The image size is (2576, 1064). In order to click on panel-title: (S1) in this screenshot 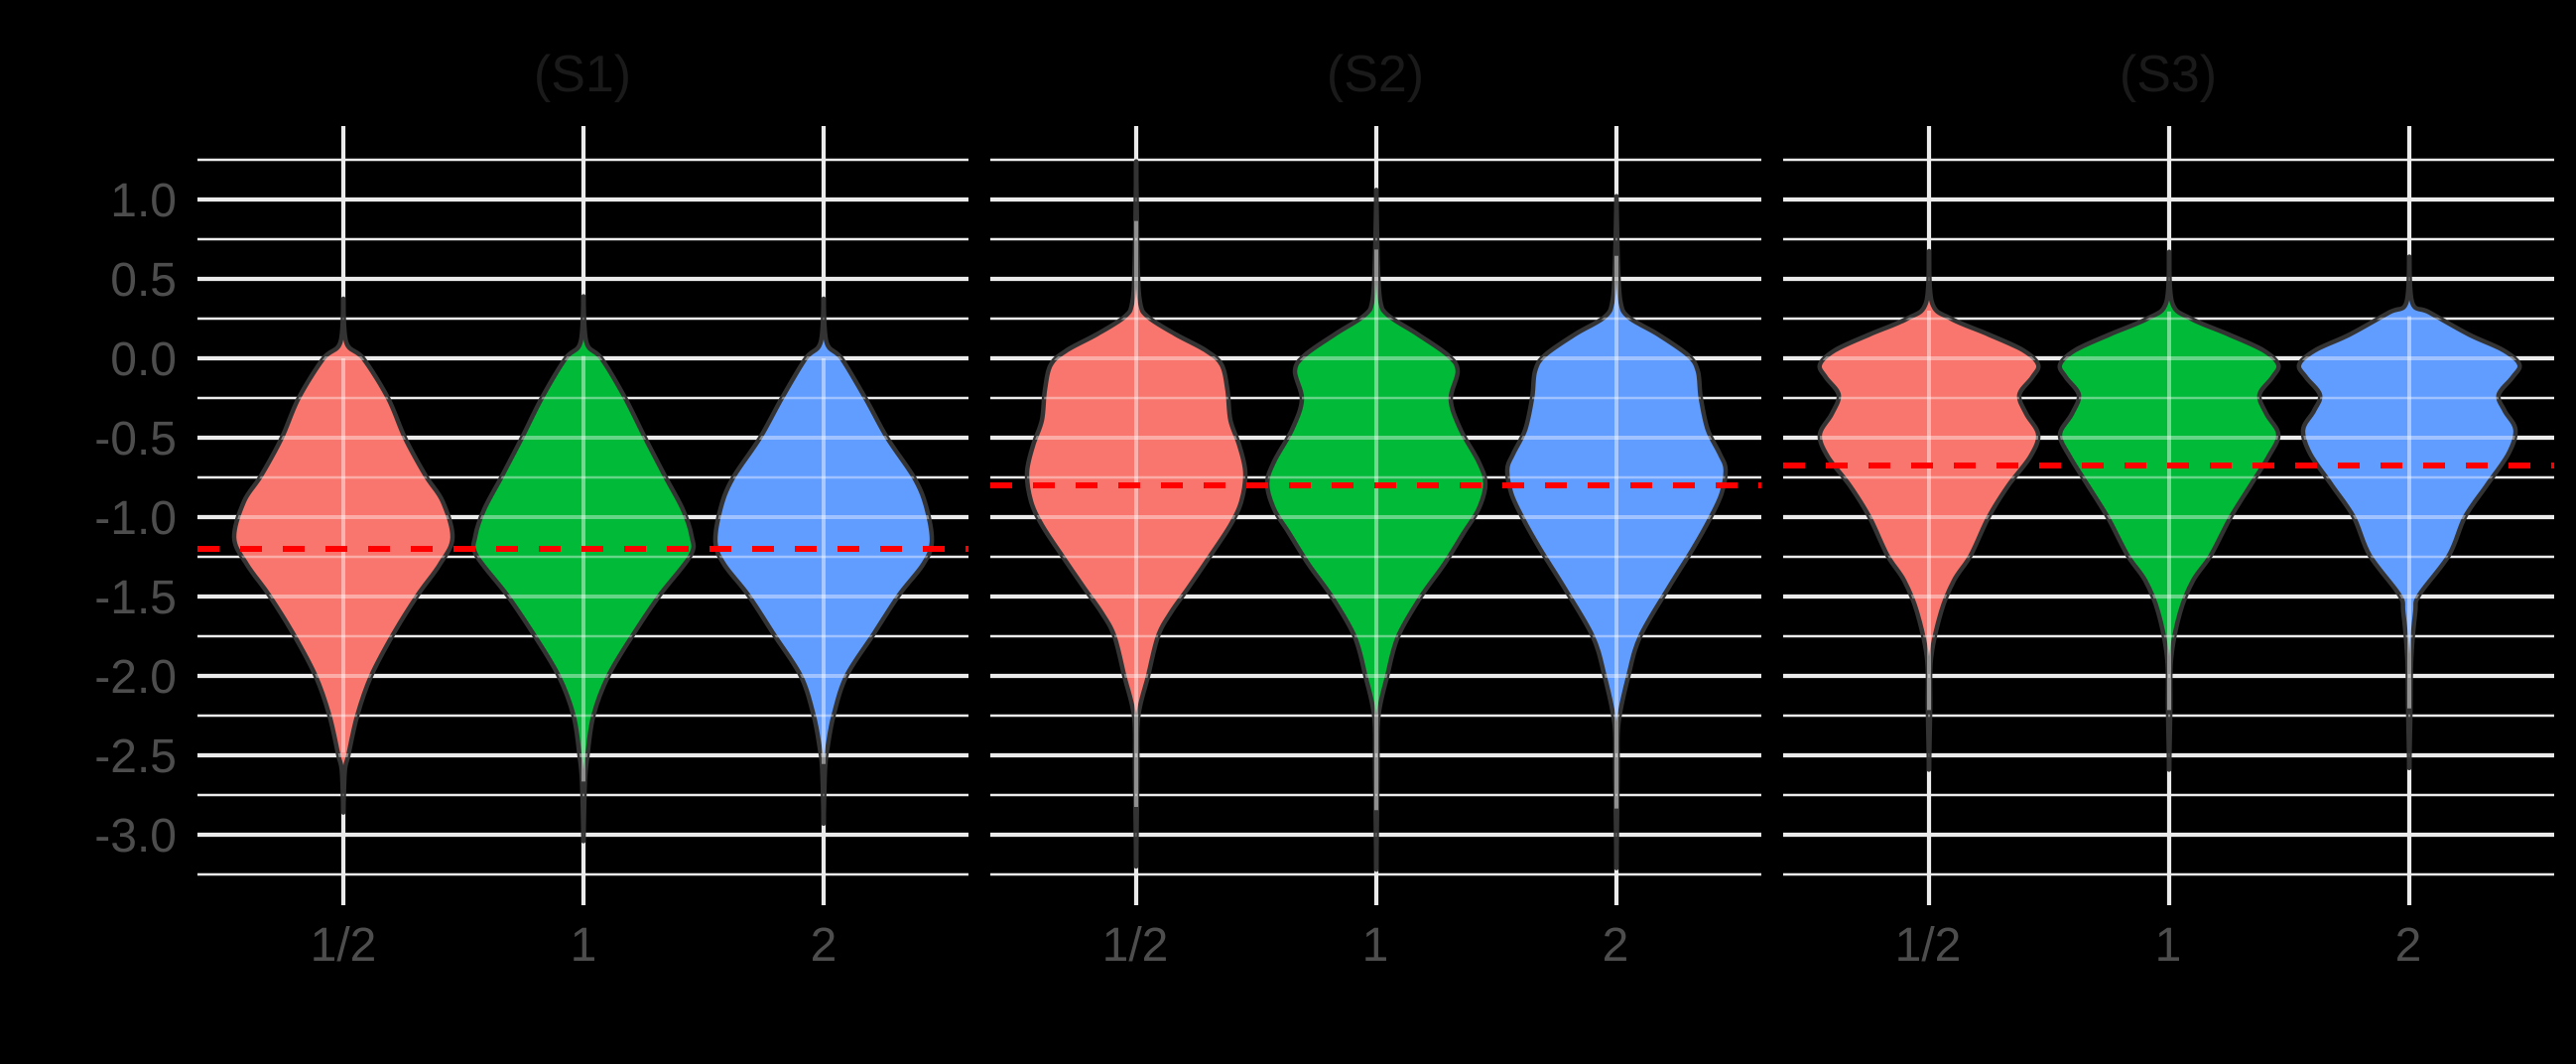, I will do `click(583, 74)`.